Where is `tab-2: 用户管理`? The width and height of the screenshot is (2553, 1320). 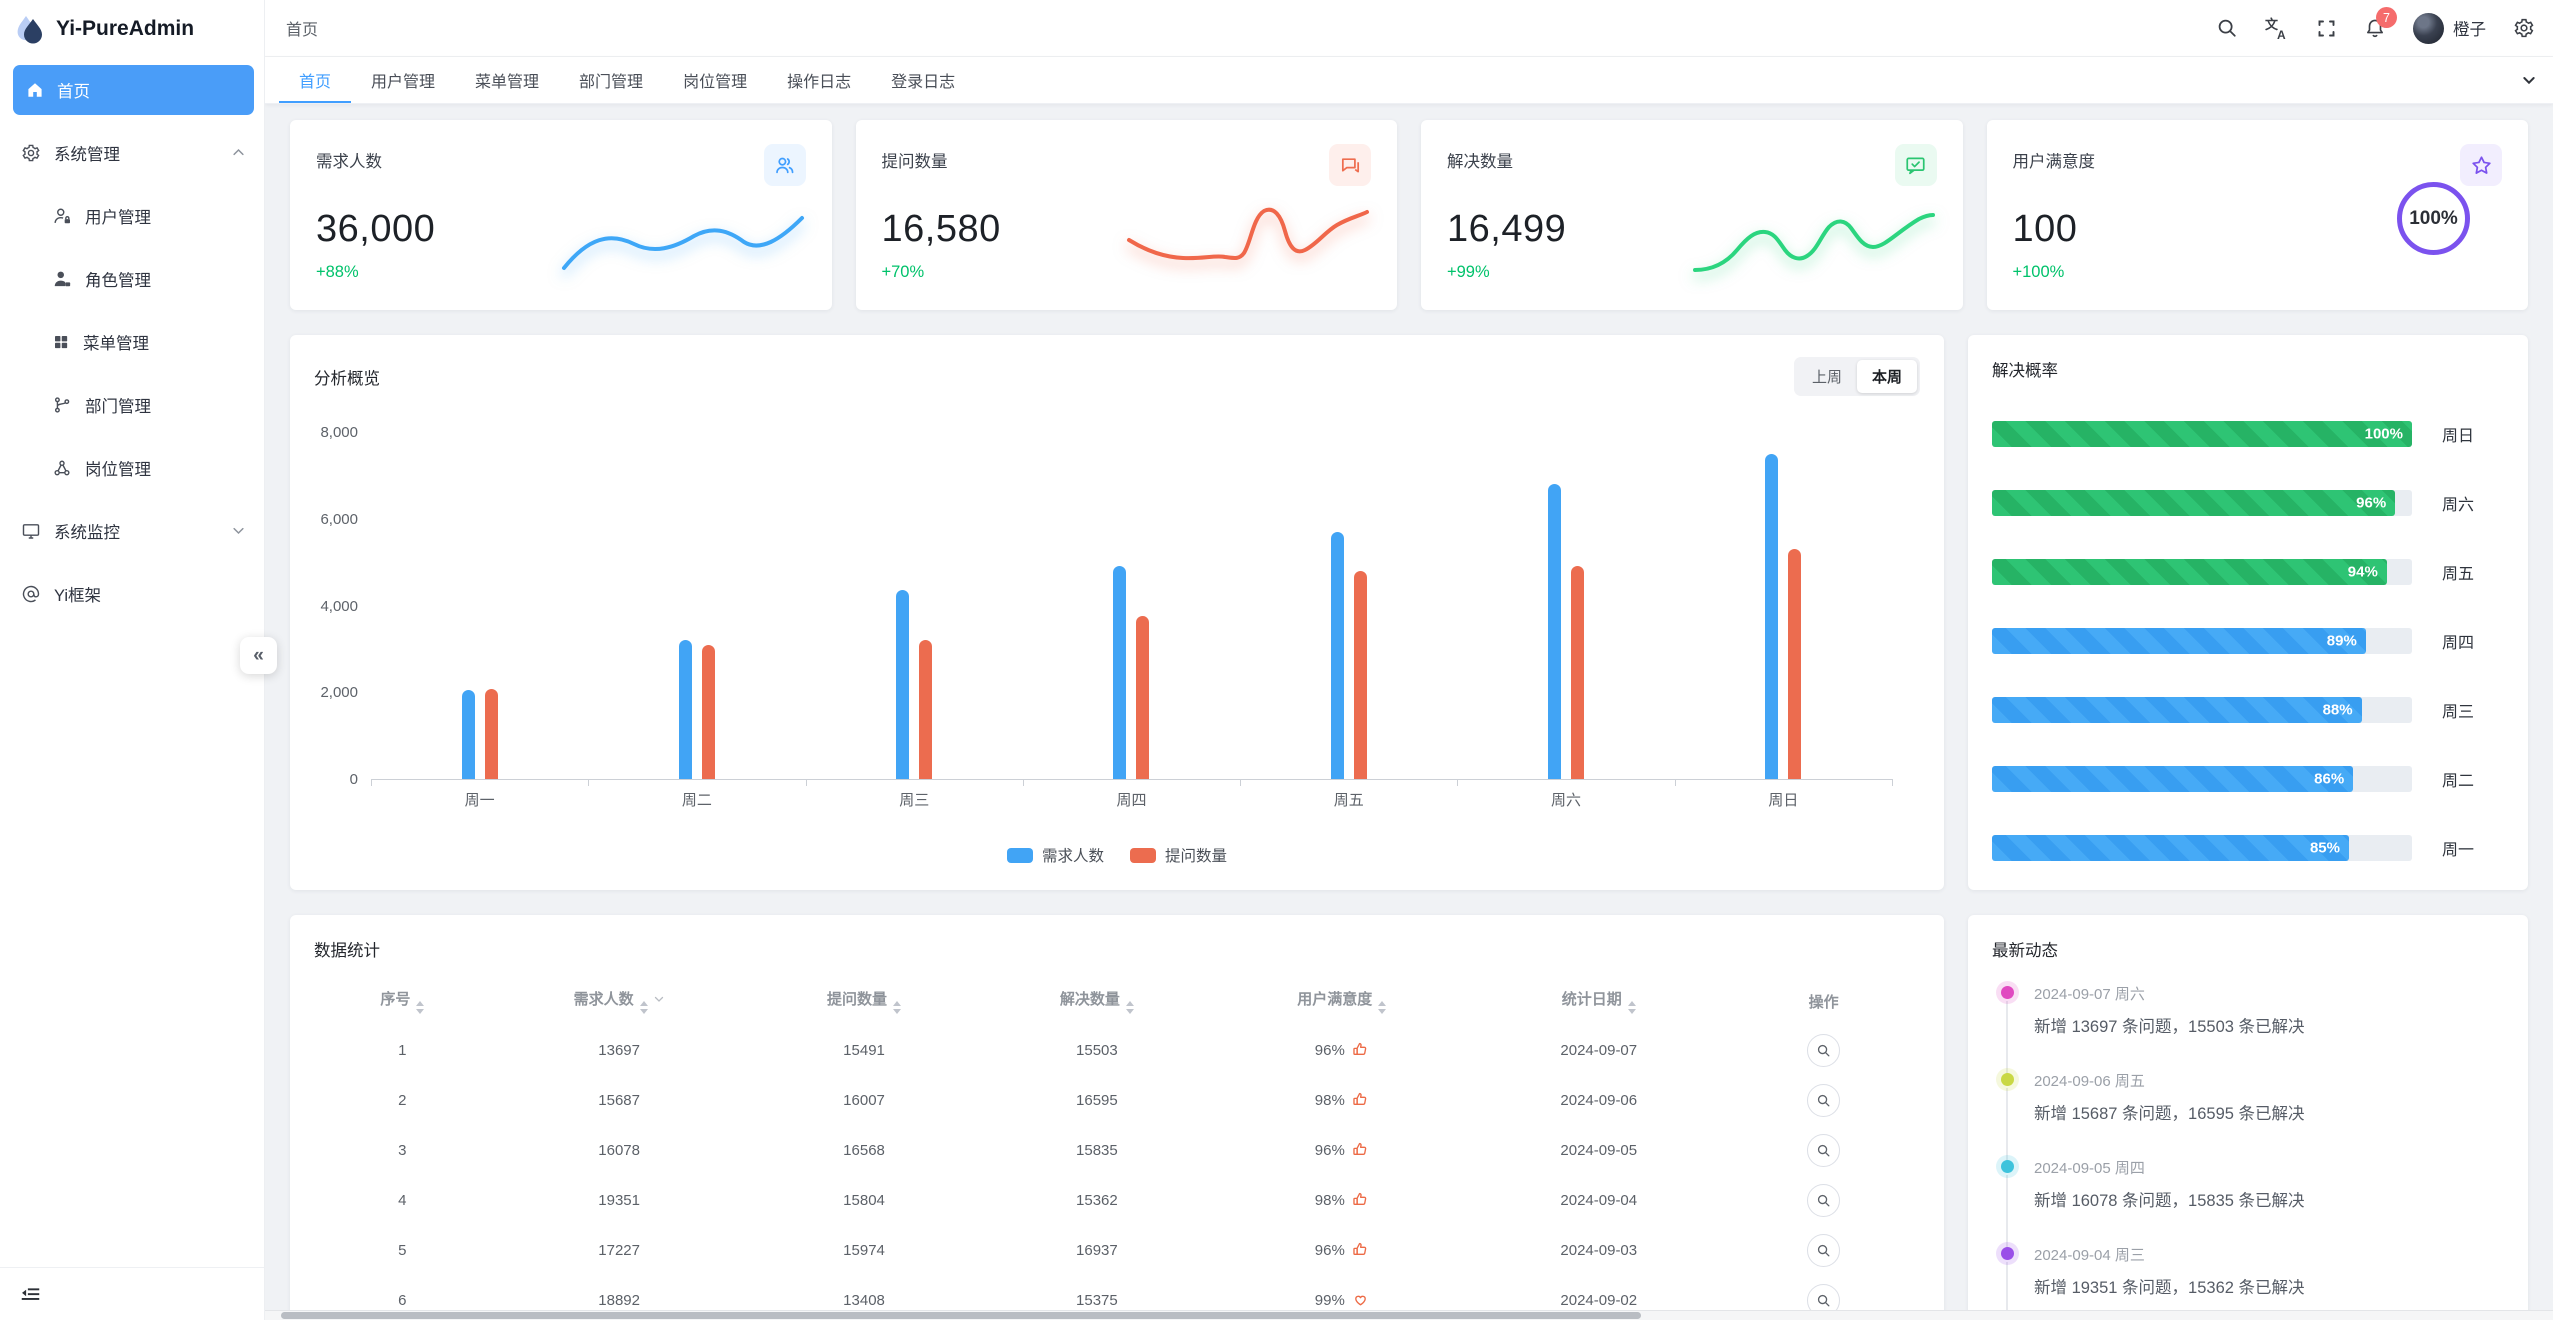 tab-2: 用户管理 is located at coordinates (403, 80).